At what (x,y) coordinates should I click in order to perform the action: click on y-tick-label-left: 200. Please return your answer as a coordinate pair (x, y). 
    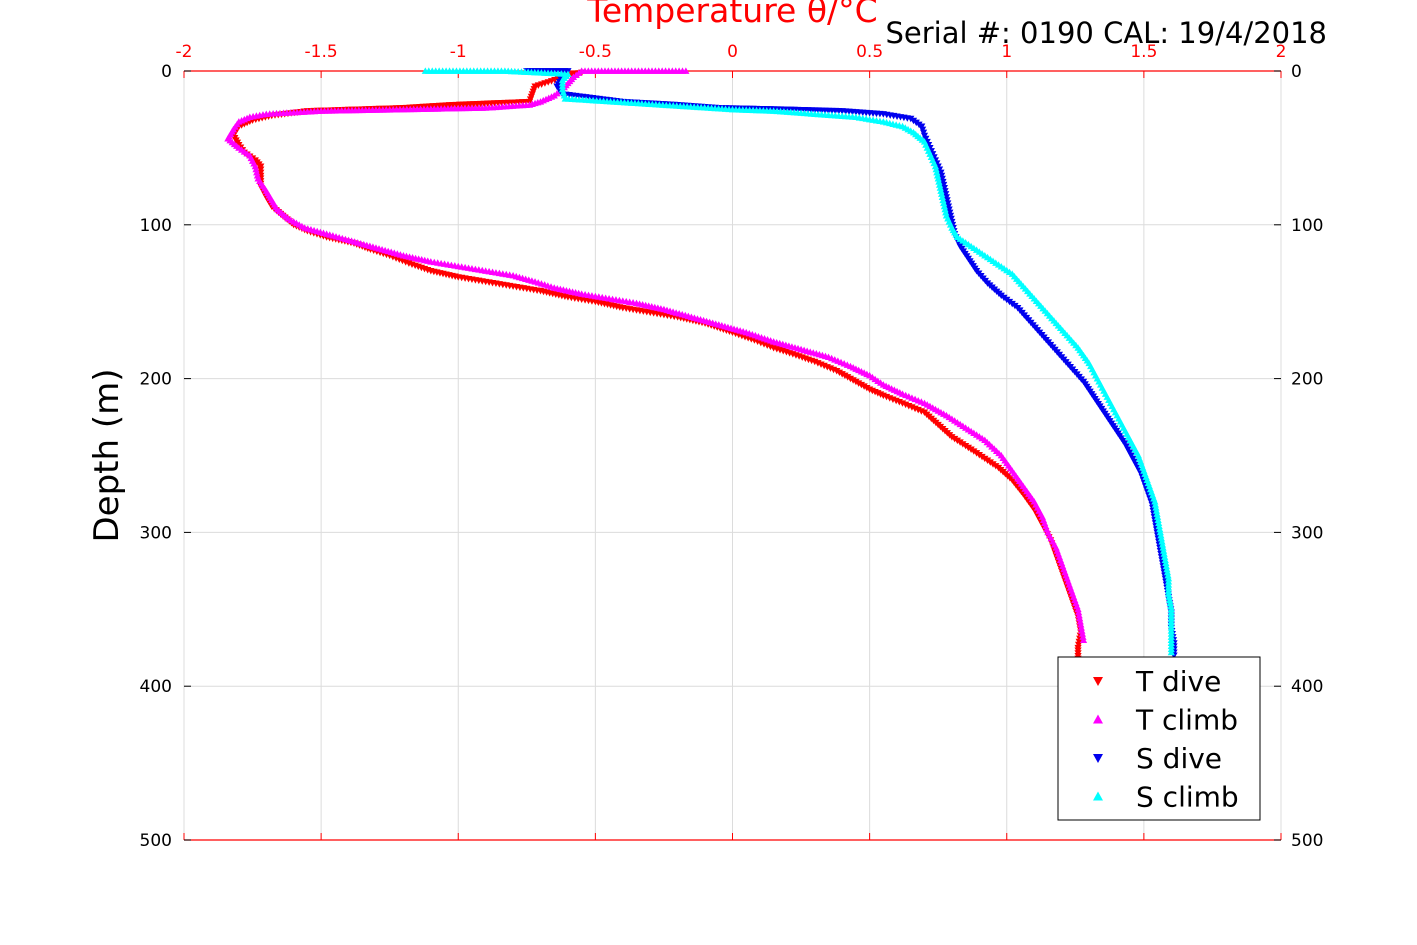
    Looking at the image, I should click on (156, 380).